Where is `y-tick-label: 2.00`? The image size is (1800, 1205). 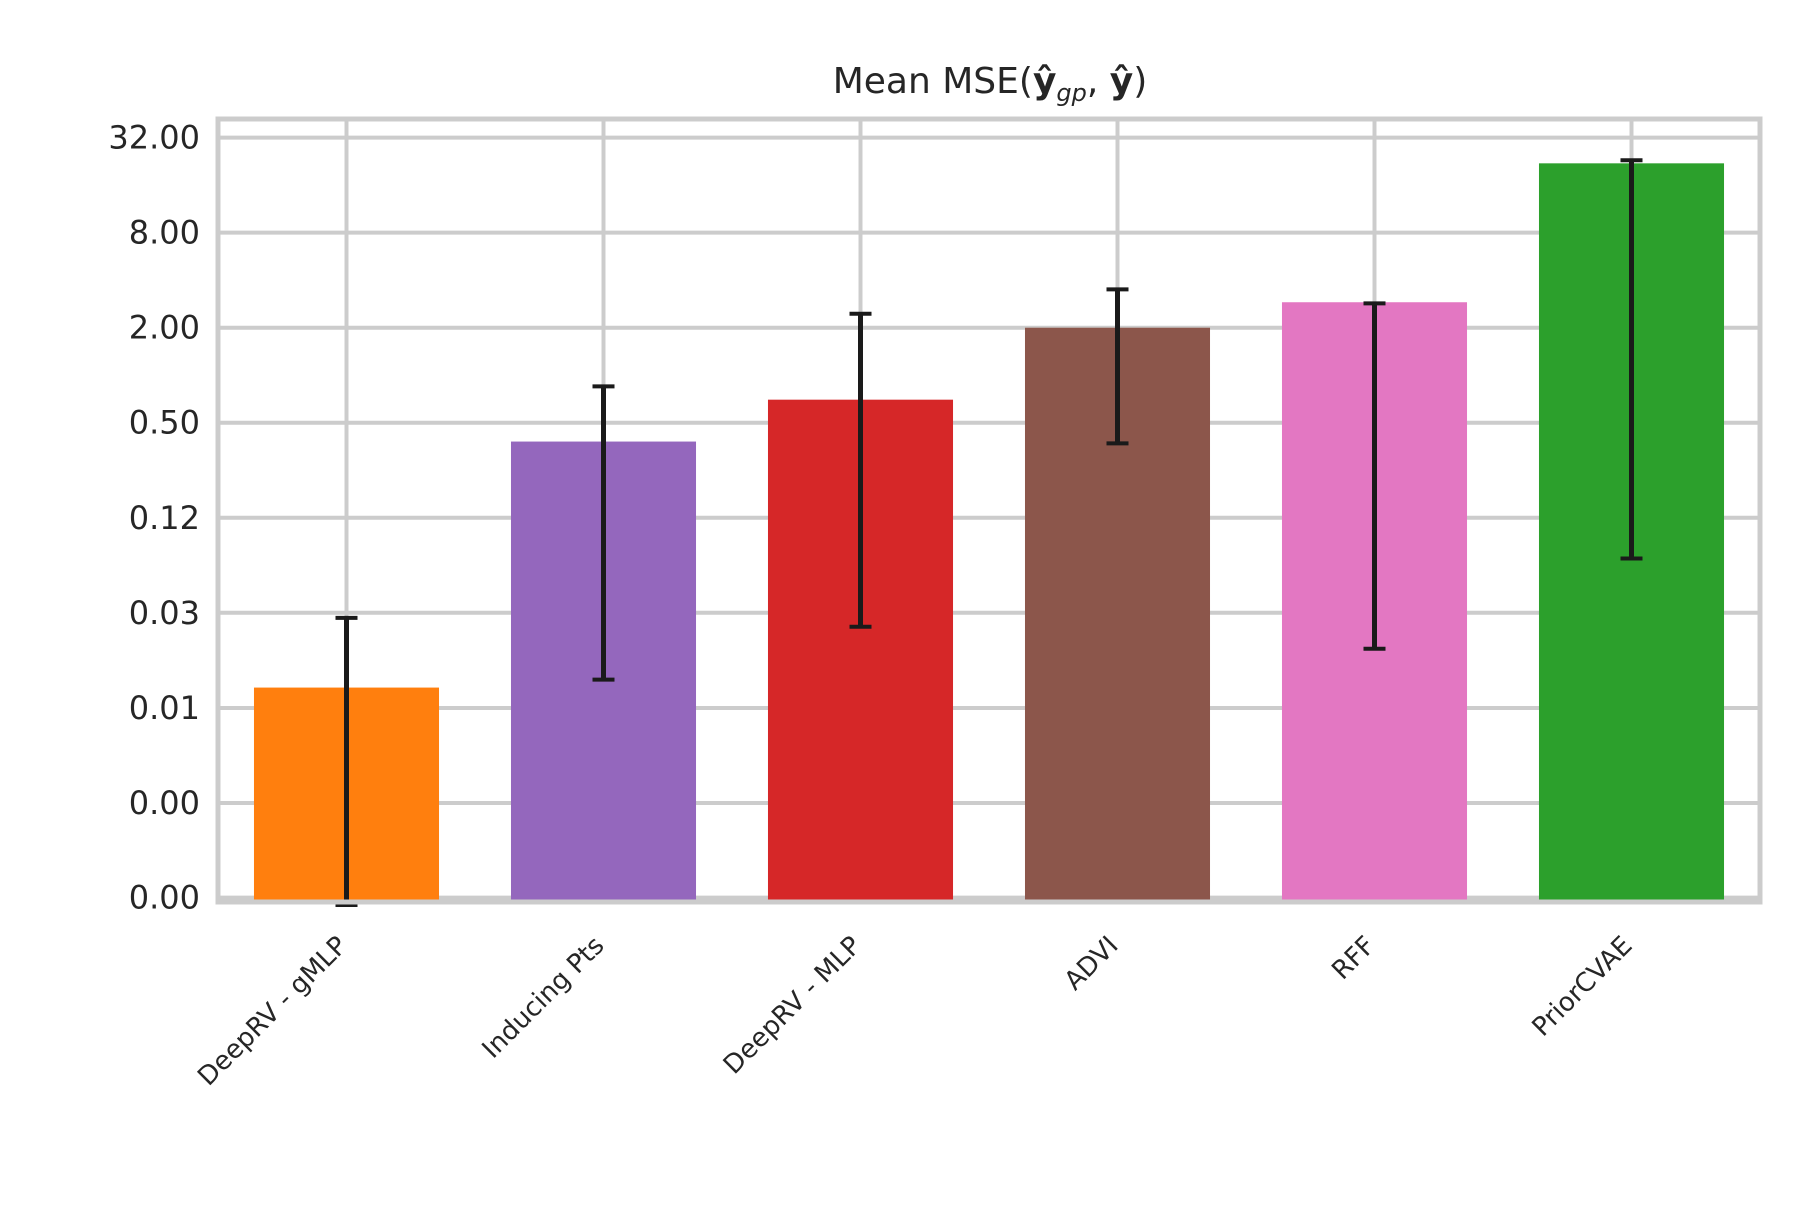
y-tick-label: 2.00 is located at coordinates (164, 328).